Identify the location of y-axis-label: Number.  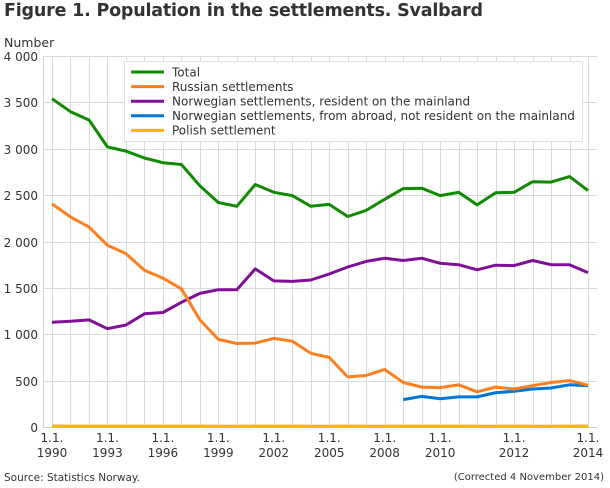
(29, 42).